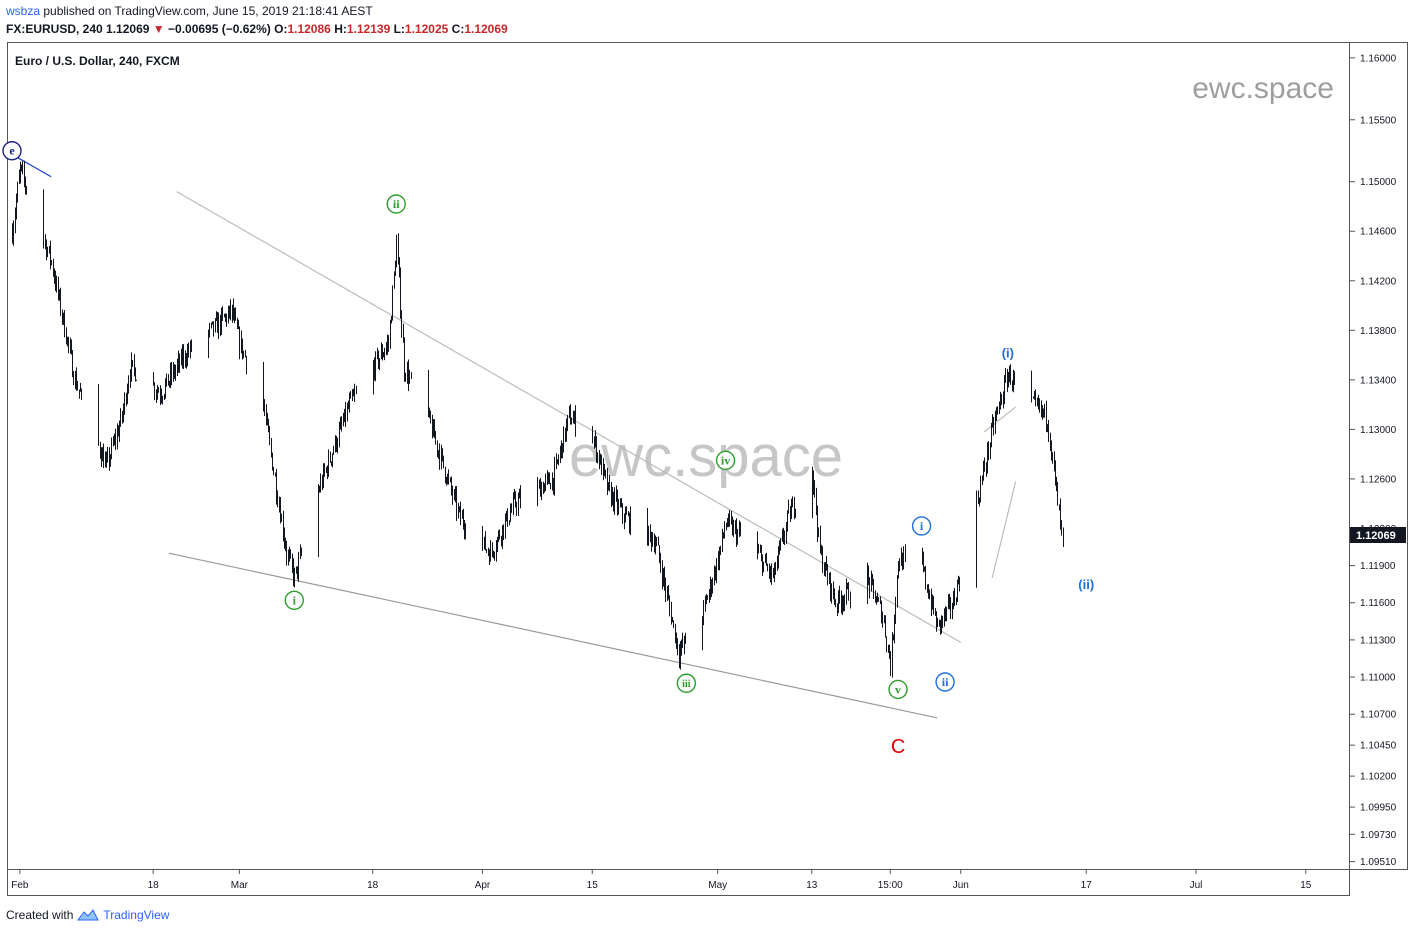 This screenshot has width=1414, height=934. I want to click on x-tick-label-1: 18, so click(154, 885).